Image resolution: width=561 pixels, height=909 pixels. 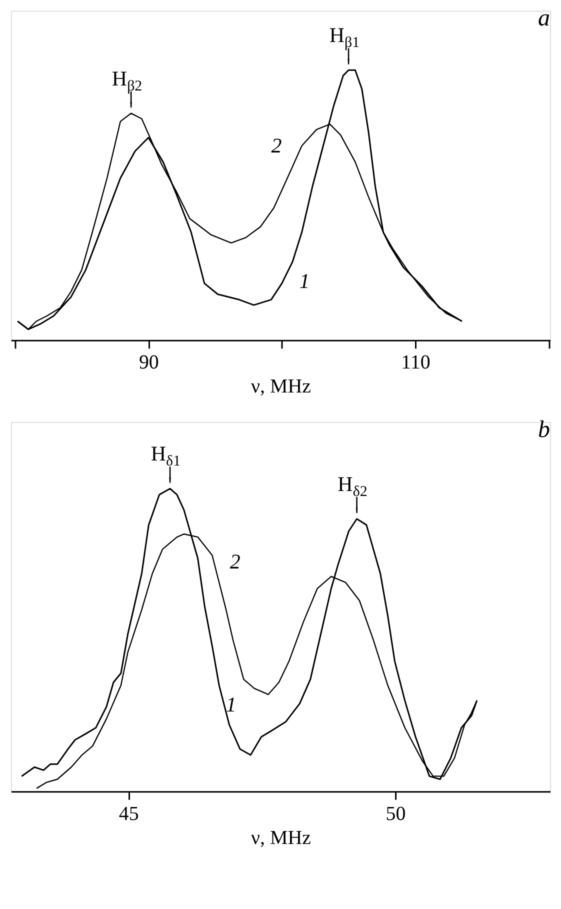 I want to click on x-tick-label: 50, so click(x=396, y=813).